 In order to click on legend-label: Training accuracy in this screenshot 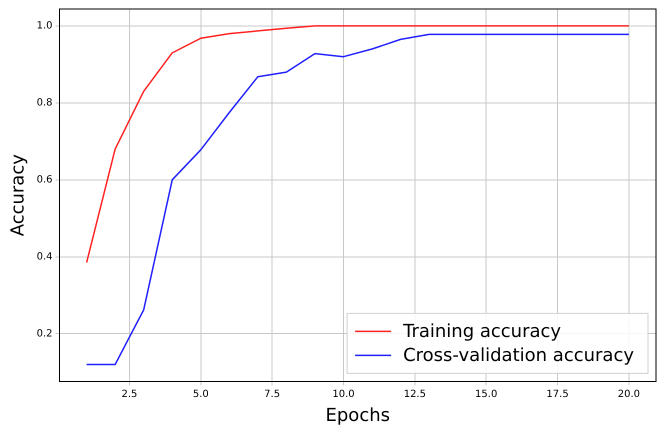, I will do `click(482, 331)`.